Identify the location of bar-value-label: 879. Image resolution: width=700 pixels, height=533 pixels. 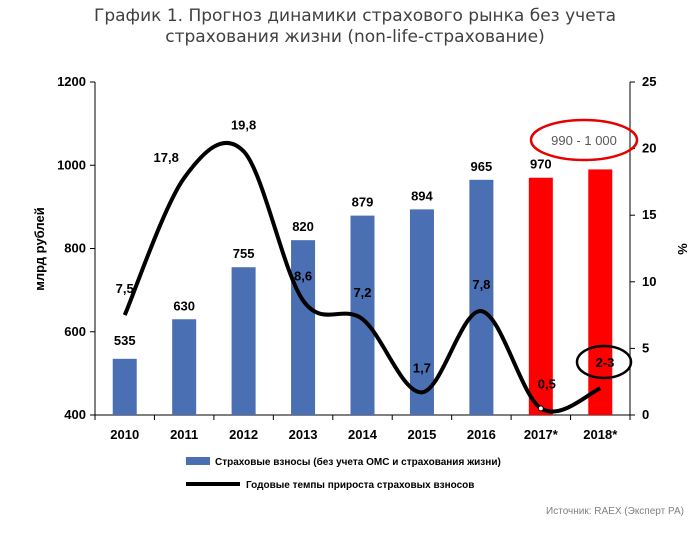
(363, 202).